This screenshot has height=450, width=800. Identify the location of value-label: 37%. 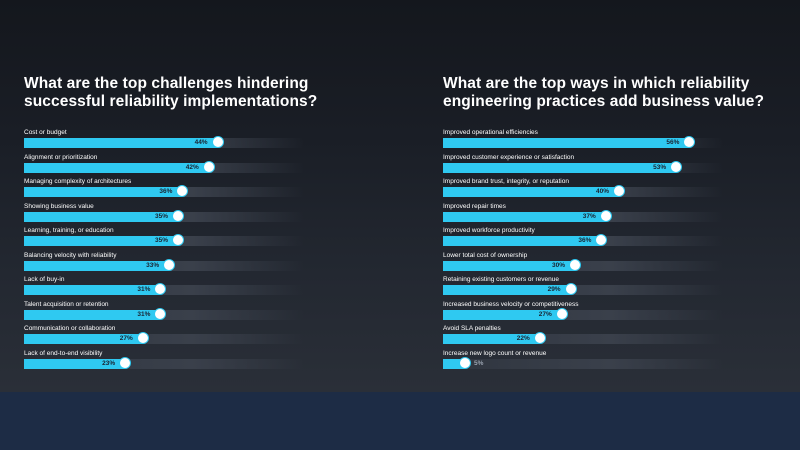
(589, 216).